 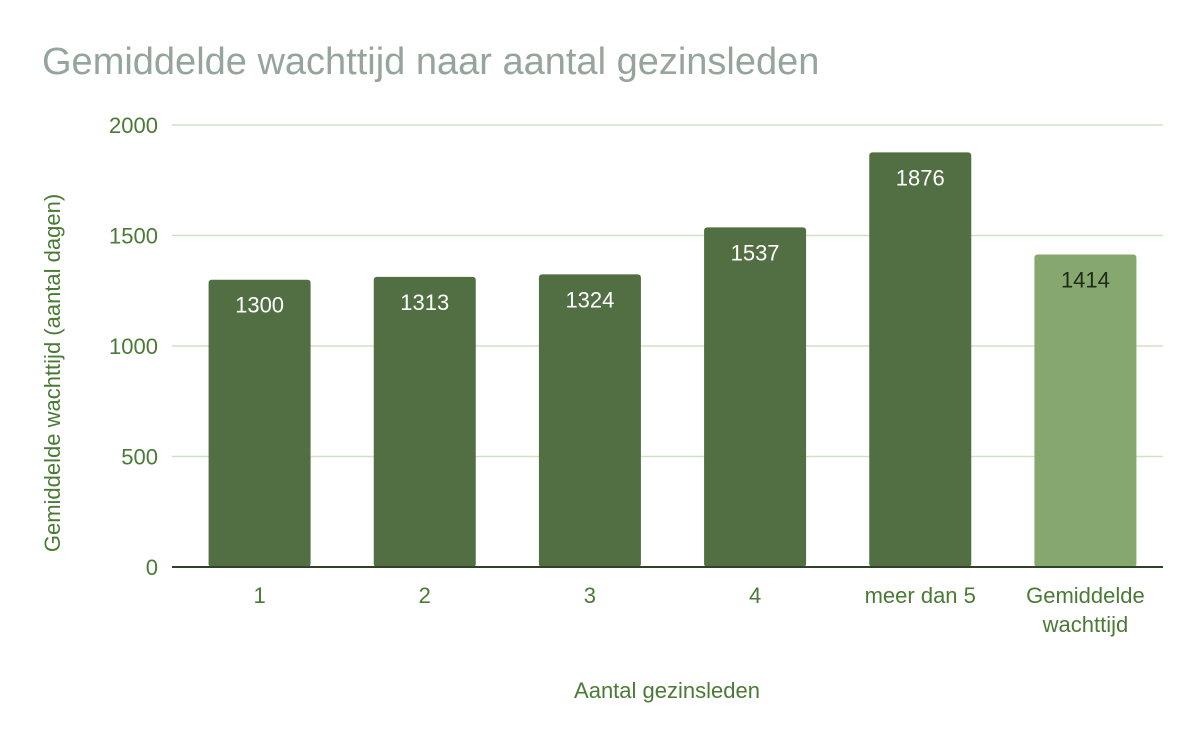 I want to click on x-category-label: 1, so click(x=259, y=595).